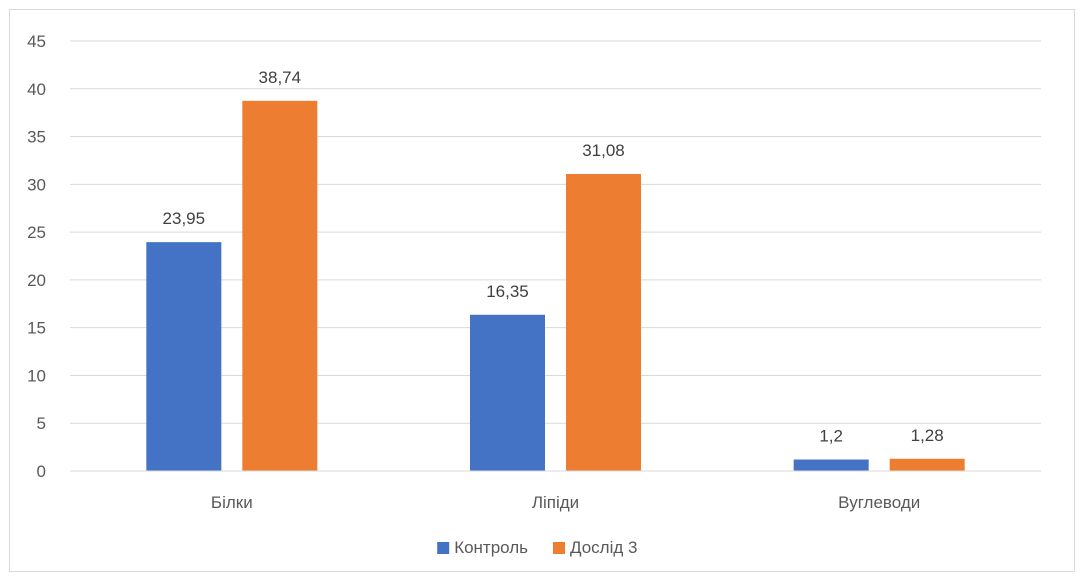 The height and width of the screenshot is (581, 1084). What do you see at coordinates (36, 184) in the screenshot?
I see `y-tick-label-30: 30` at bounding box center [36, 184].